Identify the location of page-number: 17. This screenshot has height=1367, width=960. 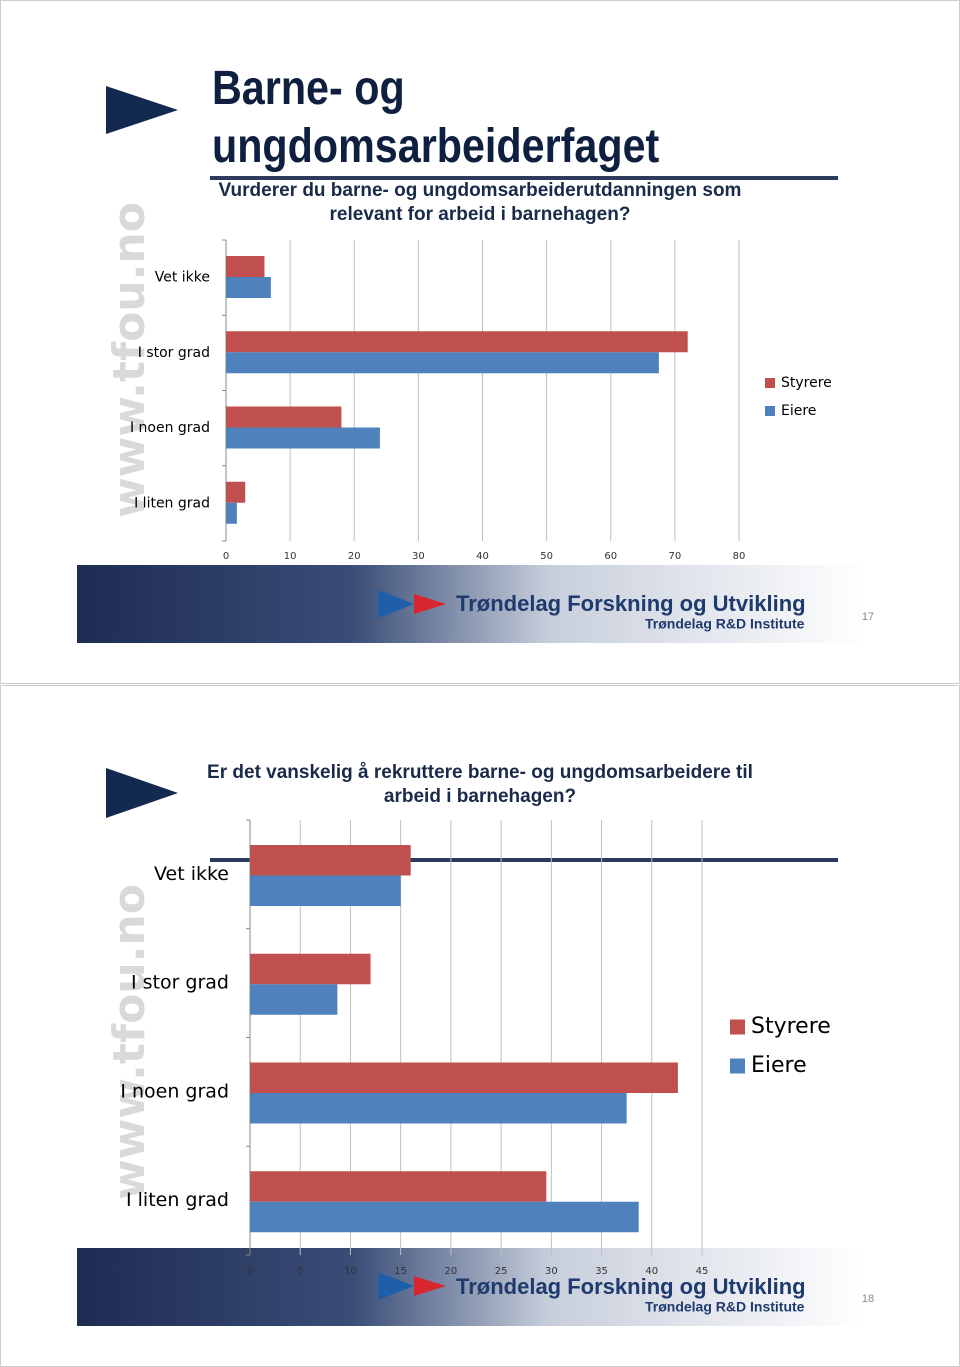
(868, 617).